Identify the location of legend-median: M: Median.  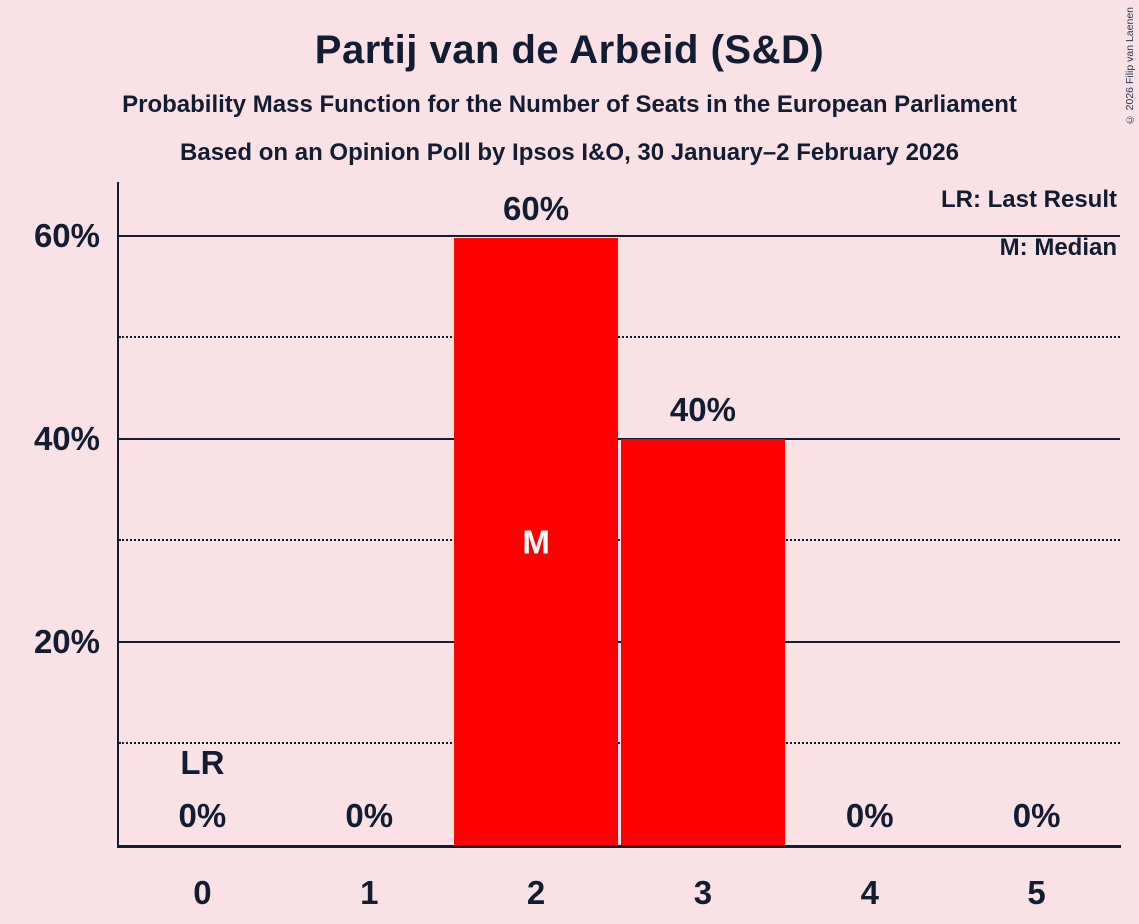
(1058, 247).